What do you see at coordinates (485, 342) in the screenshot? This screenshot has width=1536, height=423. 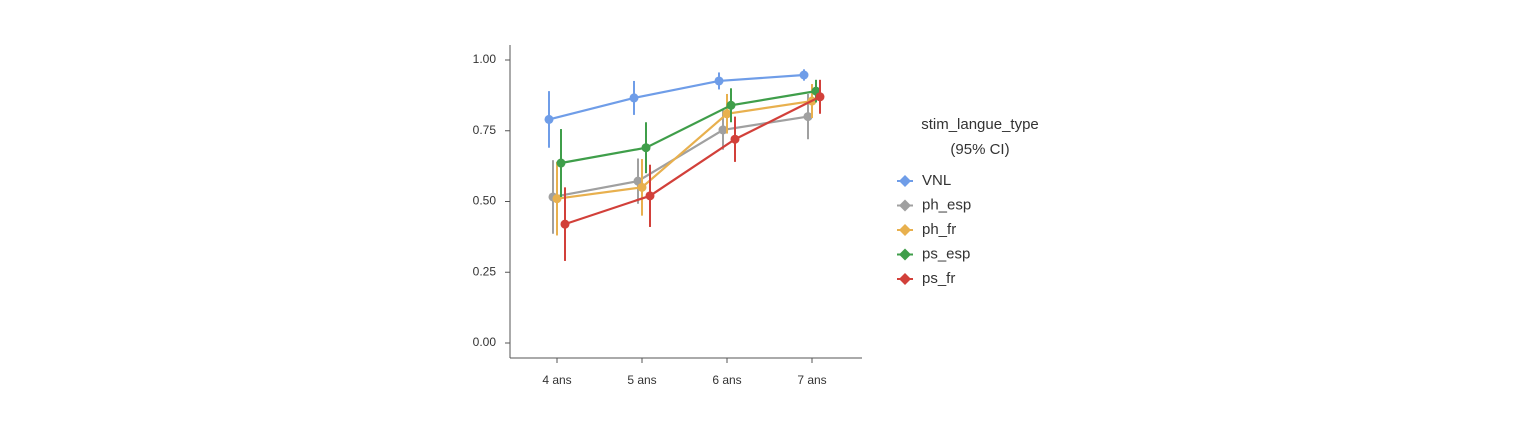 I see `y-tick-label: 0.00` at bounding box center [485, 342].